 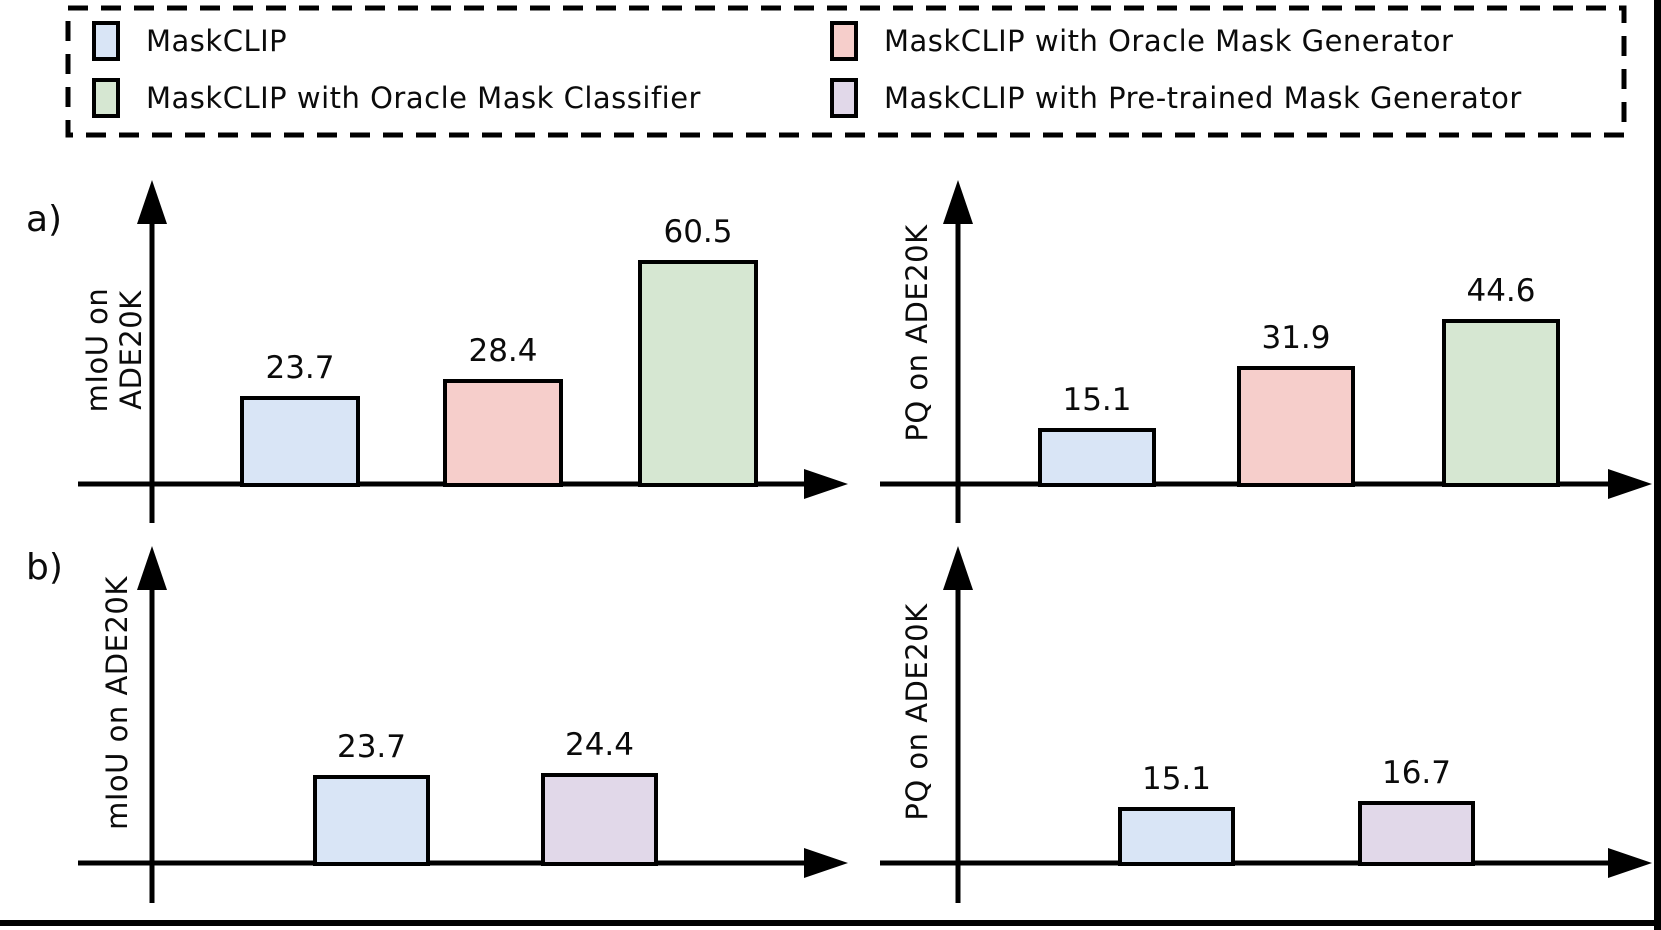 What do you see at coordinates (1169, 41) in the screenshot?
I see `legend-label-oracle-mask-generator: MaskCLIP with Oracle Mask Generator` at bounding box center [1169, 41].